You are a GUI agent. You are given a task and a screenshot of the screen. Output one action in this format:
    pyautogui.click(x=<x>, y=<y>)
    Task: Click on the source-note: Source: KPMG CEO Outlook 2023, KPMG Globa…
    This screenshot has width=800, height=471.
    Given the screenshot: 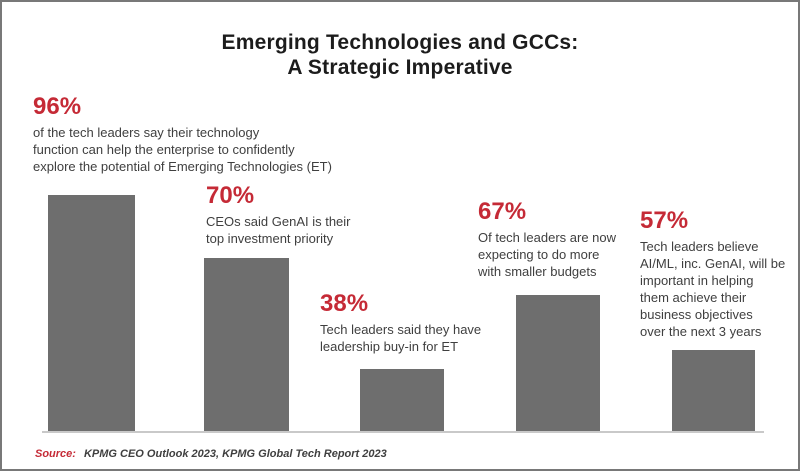 What is the action you would take?
    pyautogui.click(x=211, y=454)
    